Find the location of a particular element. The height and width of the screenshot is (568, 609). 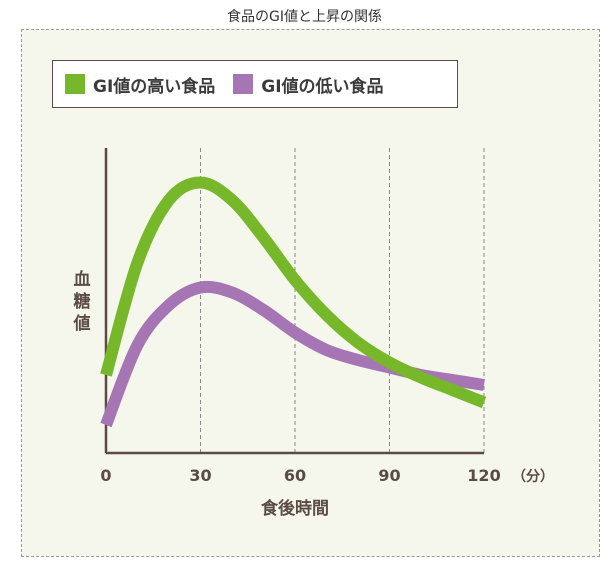

x-tick-label-90: 90 is located at coordinates (389, 475).